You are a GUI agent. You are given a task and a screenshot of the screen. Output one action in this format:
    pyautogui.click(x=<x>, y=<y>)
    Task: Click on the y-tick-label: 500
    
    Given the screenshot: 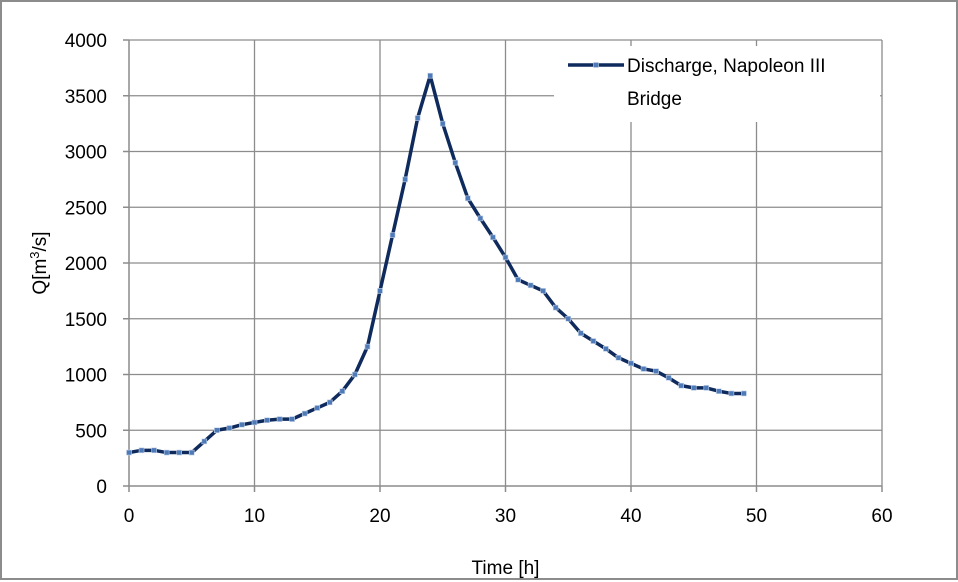 What is the action you would take?
    pyautogui.click(x=91, y=431)
    